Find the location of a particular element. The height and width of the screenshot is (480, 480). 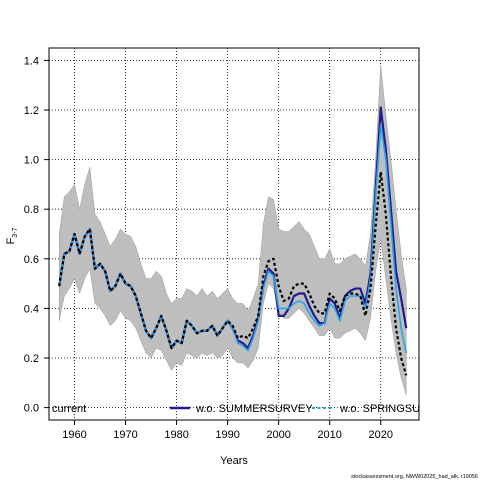

legend-label-w-o-springsurvey: w.o. SPRINGSURVEY is located at coordinates (394, 409).